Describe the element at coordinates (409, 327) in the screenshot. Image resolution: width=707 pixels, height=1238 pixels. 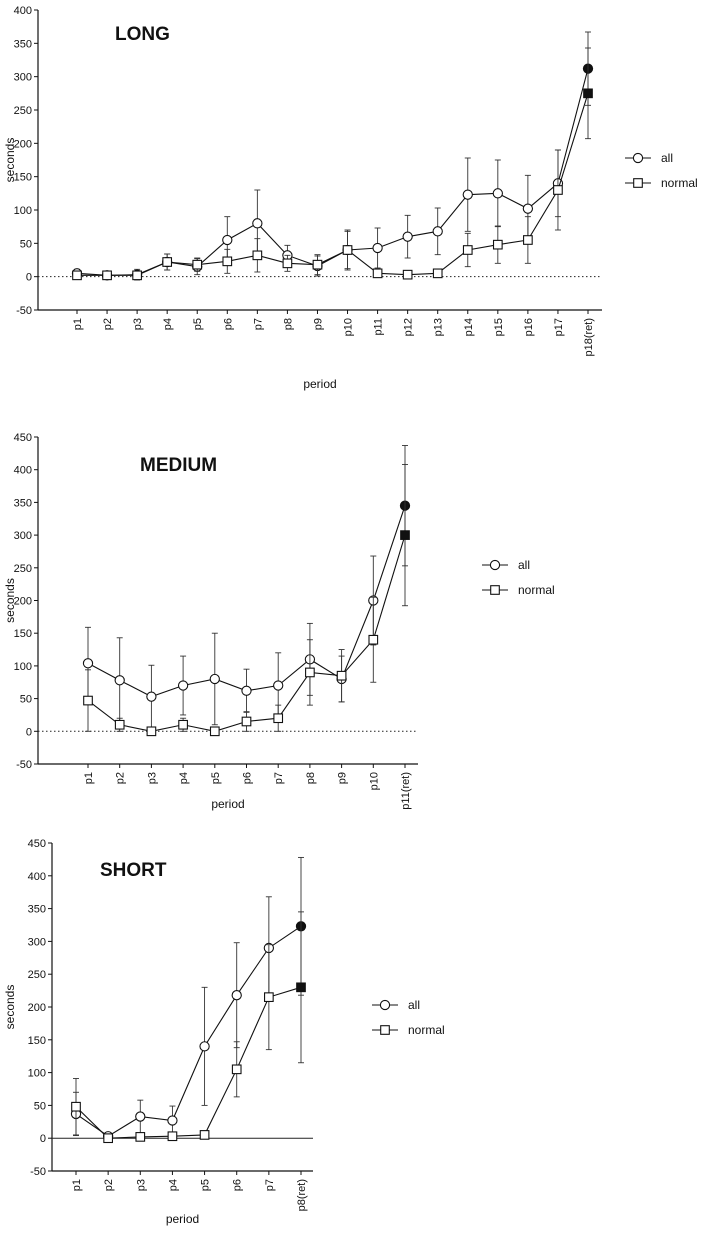
I see `x-tick-label: p12` at that location.